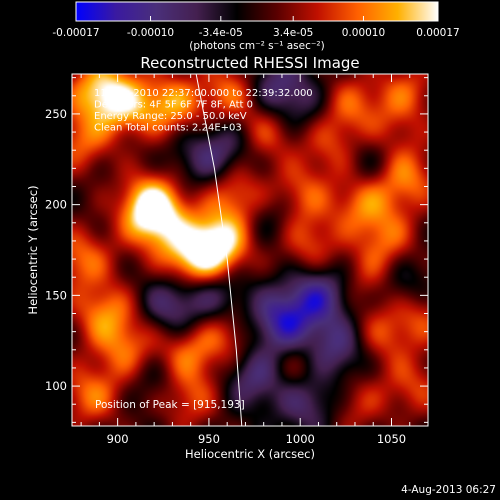  Describe the element at coordinates (203, 93) in the screenshot. I see `info-line: 11-Dec-2010 22:37:00.000 to 22:39:32.000` at that location.